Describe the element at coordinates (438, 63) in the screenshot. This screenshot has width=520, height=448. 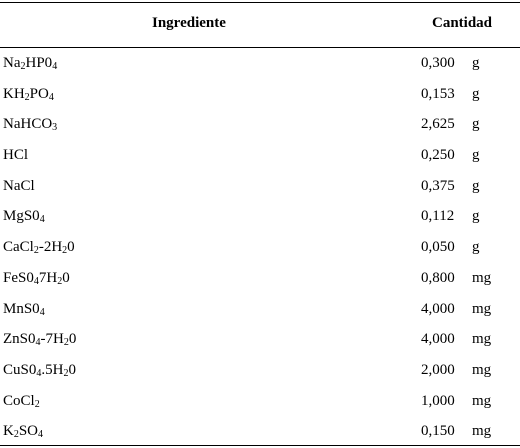
I see `quantity-value: 0,300` at that location.